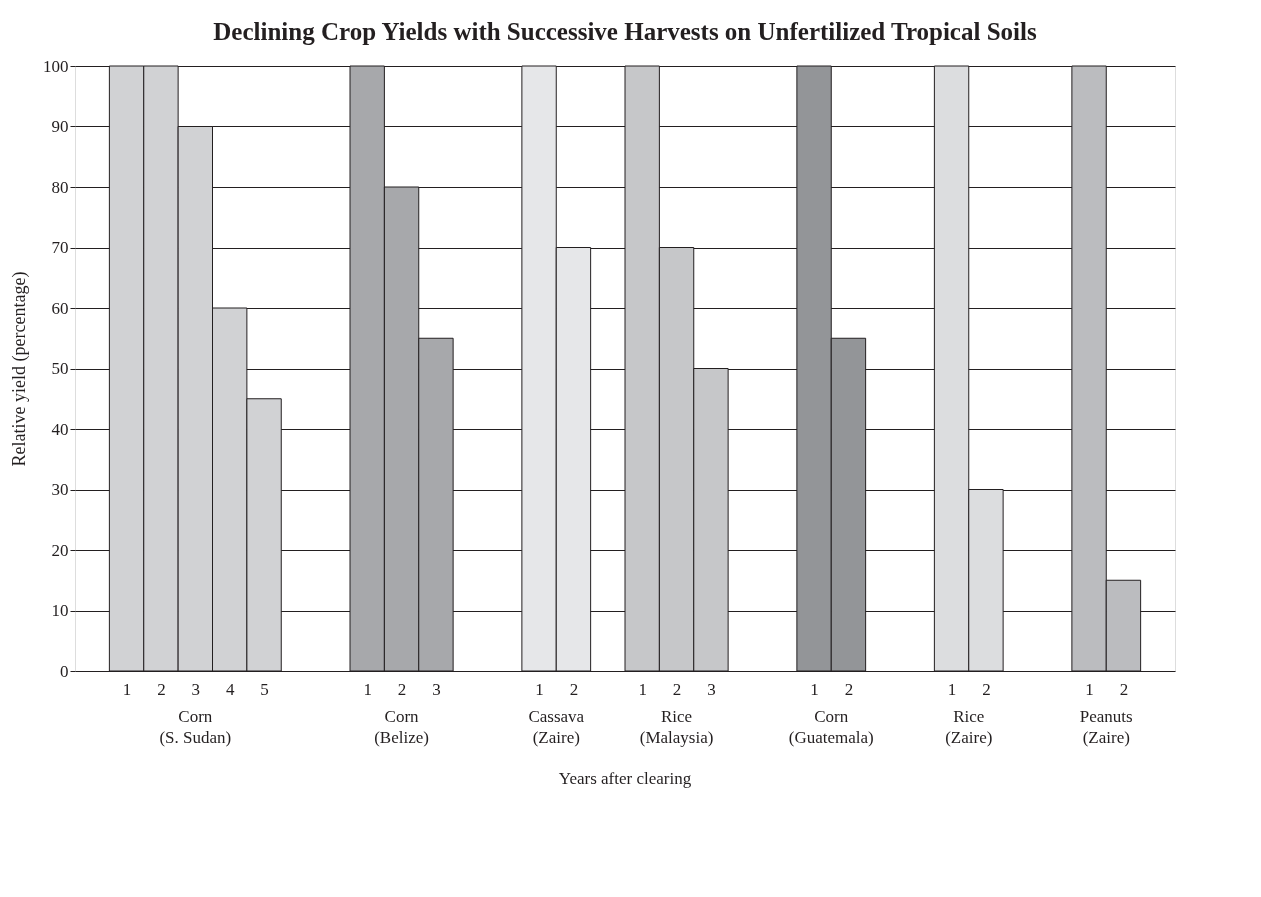 The image size is (1261, 897). Describe the element at coordinates (60, 308) in the screenshot. I see `y-tick-label: 60` at that location.